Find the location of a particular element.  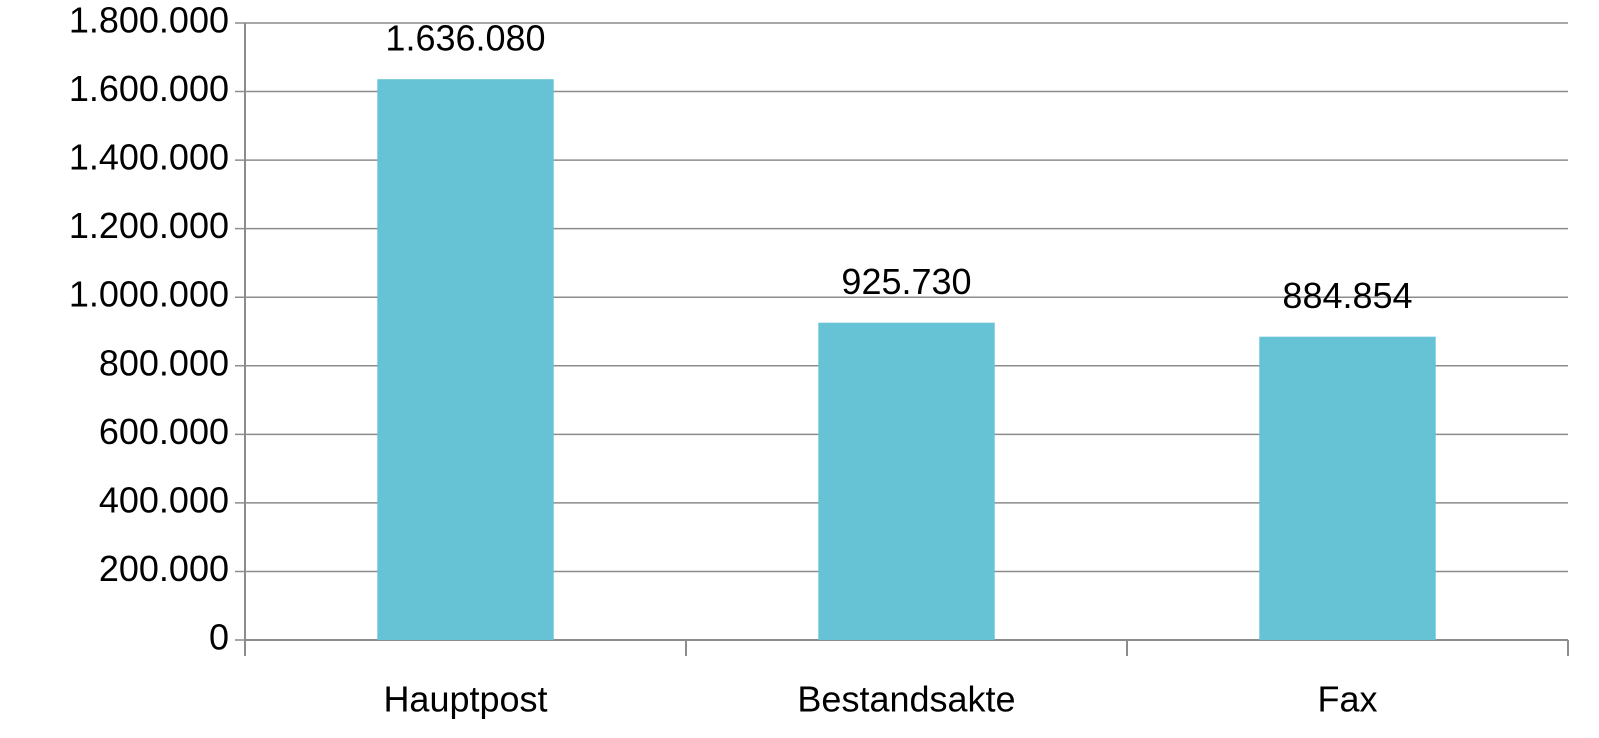

y-tick-label: 1.400.000 is located at coordinates (149, 157).